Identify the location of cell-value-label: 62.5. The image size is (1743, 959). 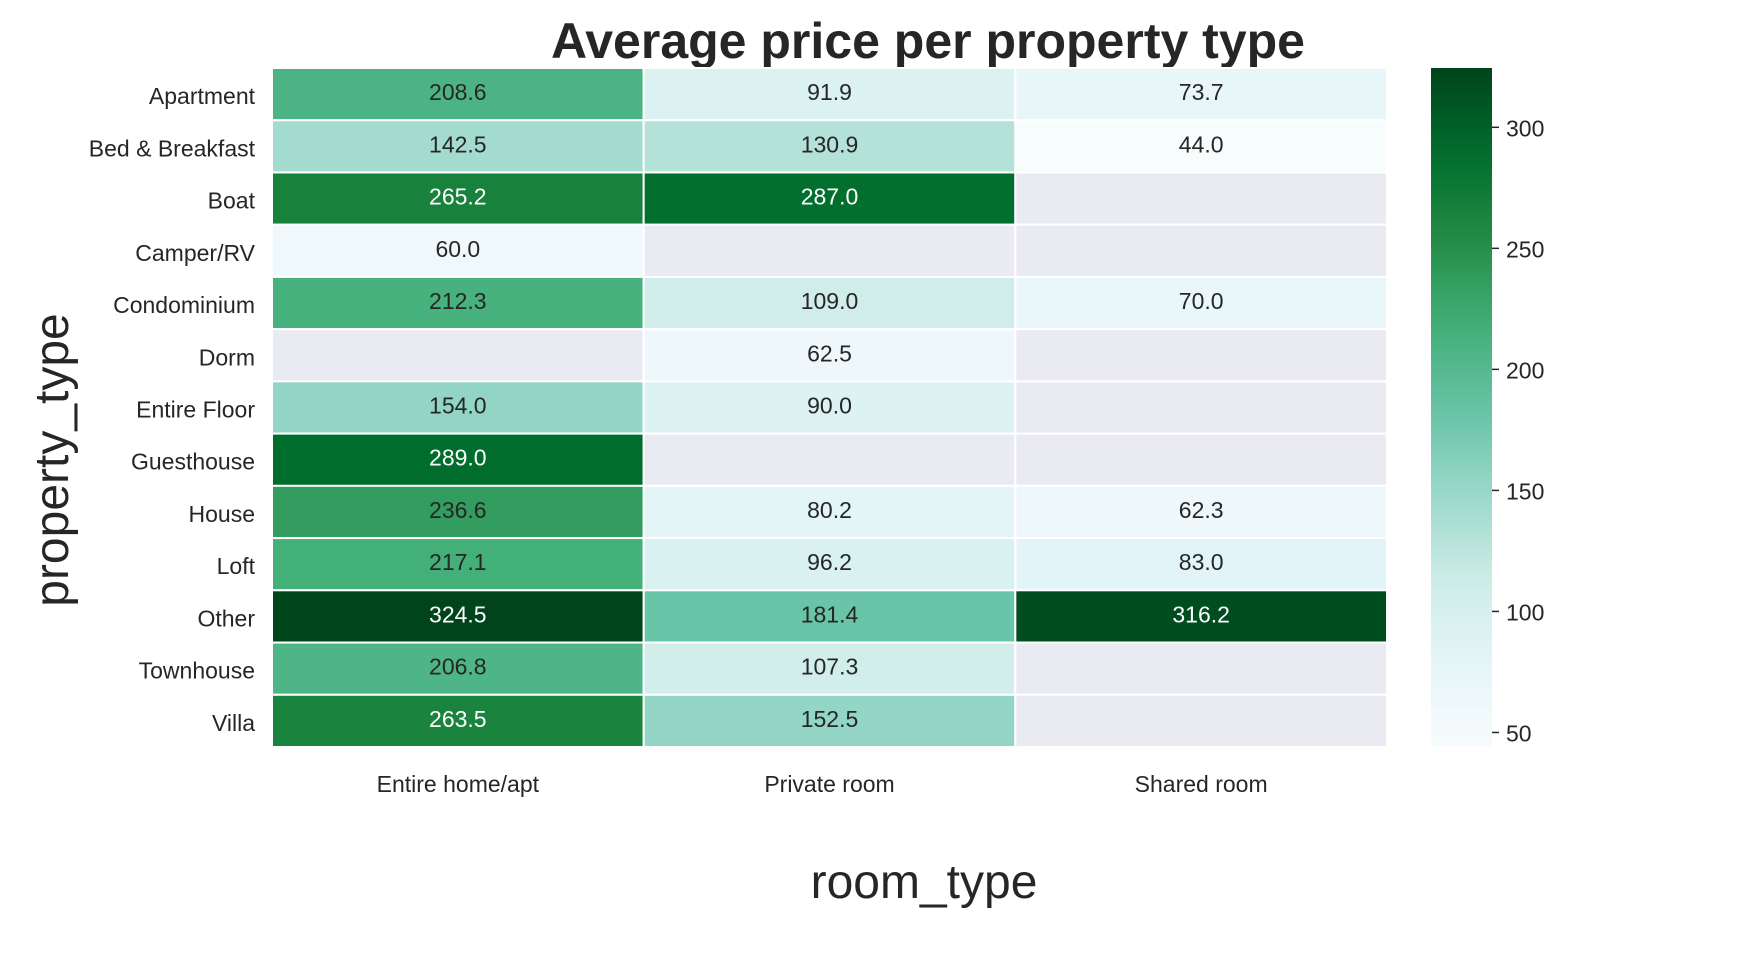
(829, 353).